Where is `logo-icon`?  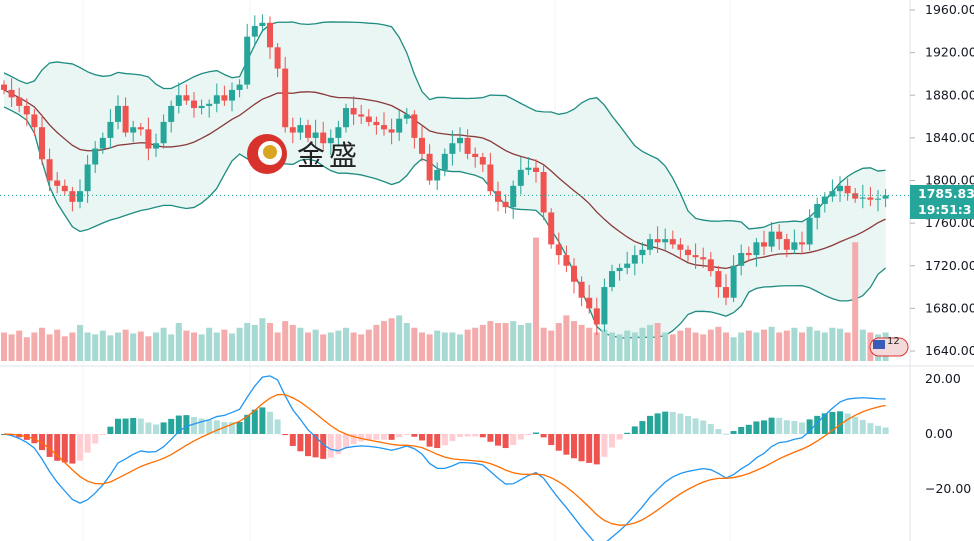 logo-icon is located at coordinates (267, 154).